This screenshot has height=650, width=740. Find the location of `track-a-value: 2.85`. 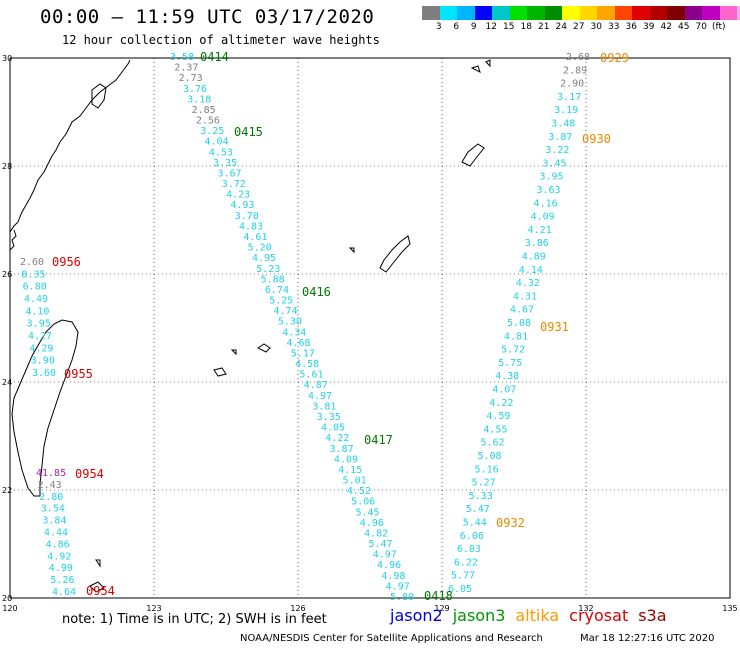

track-a-value: 2.85 is located at coordinates (204, 110).